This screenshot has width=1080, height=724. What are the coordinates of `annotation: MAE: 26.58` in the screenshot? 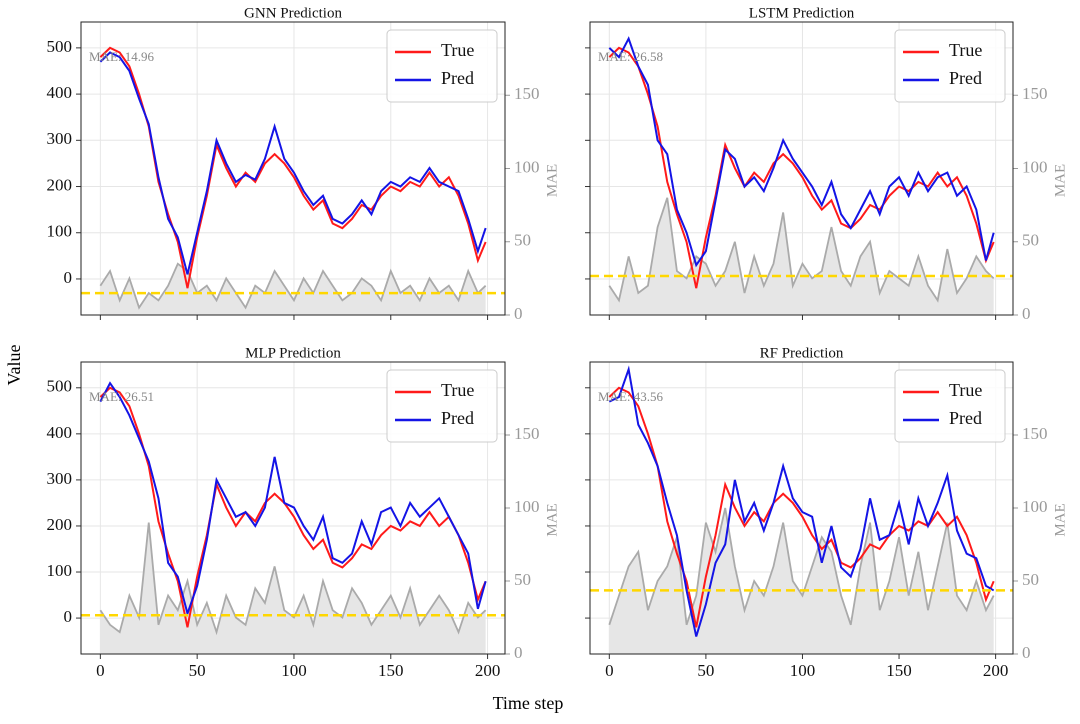 It's located at (630, 56).